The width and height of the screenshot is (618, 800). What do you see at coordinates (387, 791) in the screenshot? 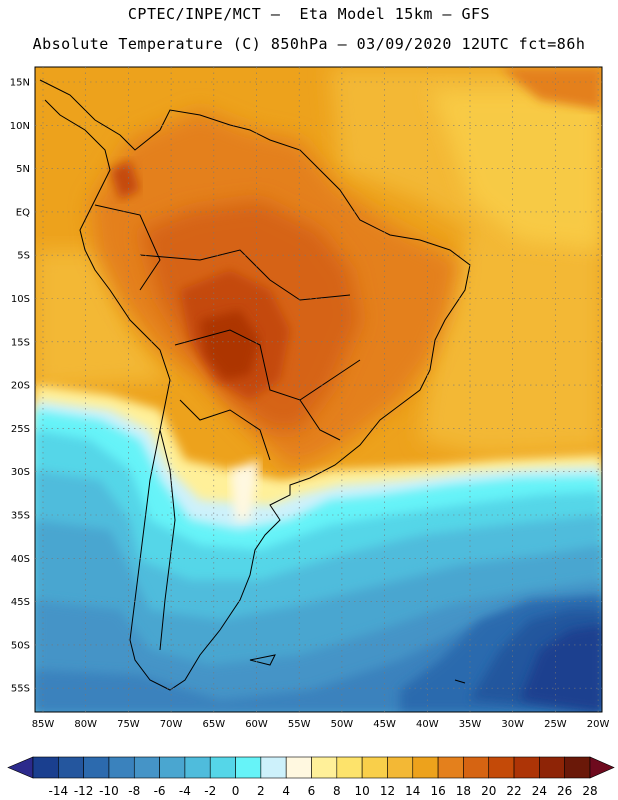
I see `colorbar-label: 12` at bounding box center [387, 791].